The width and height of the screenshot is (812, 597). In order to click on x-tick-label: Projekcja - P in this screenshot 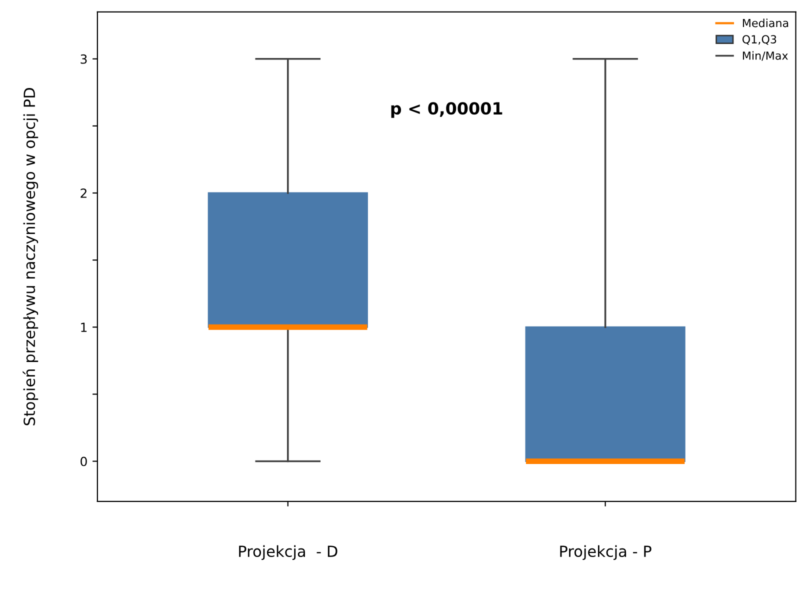, I will do `click(606, 552)`.